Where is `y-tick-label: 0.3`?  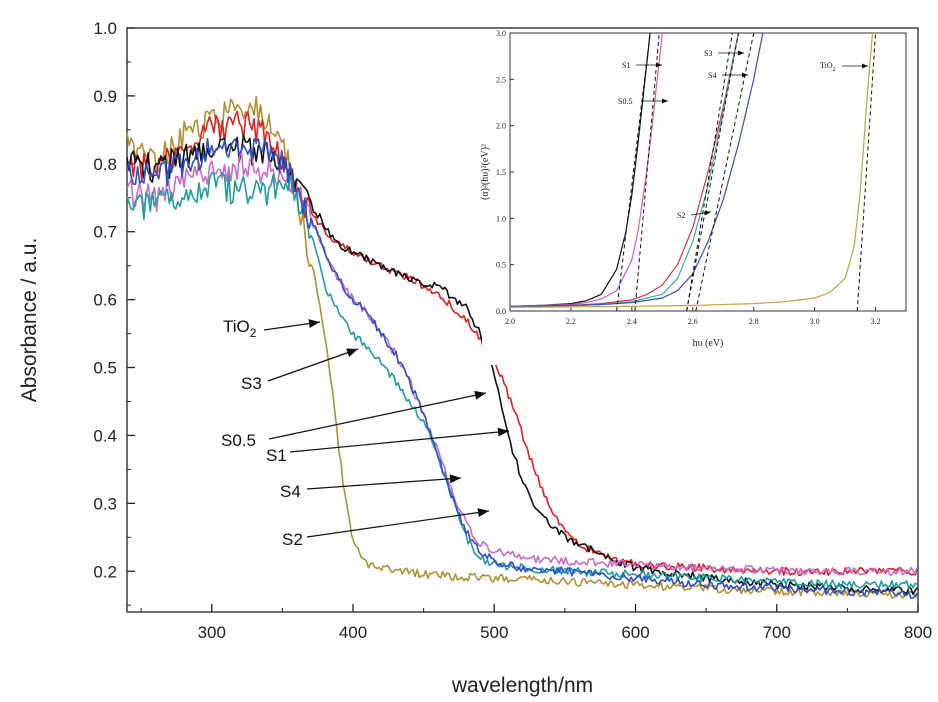
y-tick-label: 0.3 is located at coordinates (105, 503).